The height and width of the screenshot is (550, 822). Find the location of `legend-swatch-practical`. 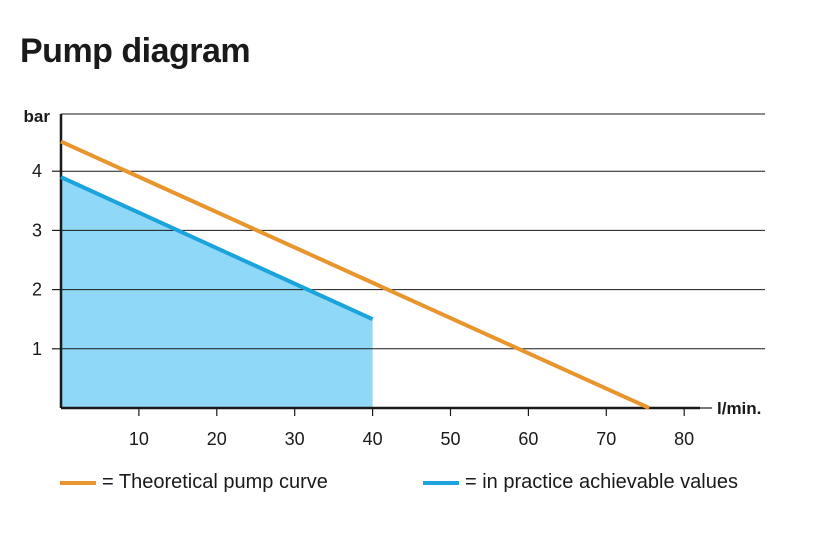

legend-swatch-practical is located at coordinates (441, 482).